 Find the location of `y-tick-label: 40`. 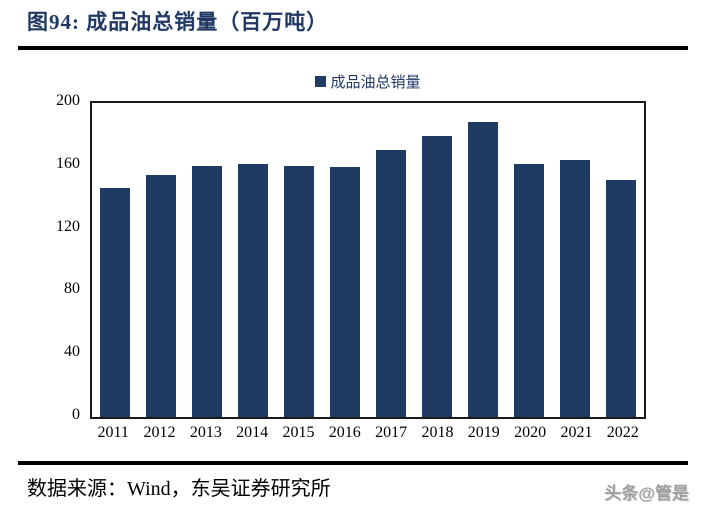

y-tick-label: 40 is located at coordinates (72, 352).